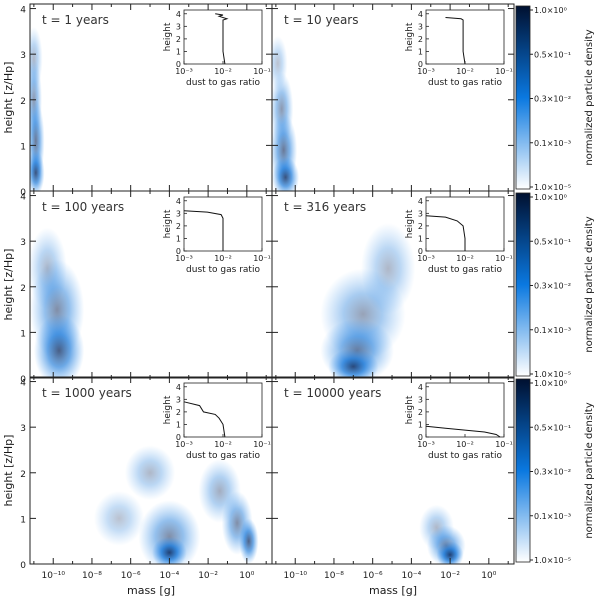 This screenshot has height=599, width=600. Describe the element at coordinates (393, 470) in the screenshot. I see `panel-frame` at that location.